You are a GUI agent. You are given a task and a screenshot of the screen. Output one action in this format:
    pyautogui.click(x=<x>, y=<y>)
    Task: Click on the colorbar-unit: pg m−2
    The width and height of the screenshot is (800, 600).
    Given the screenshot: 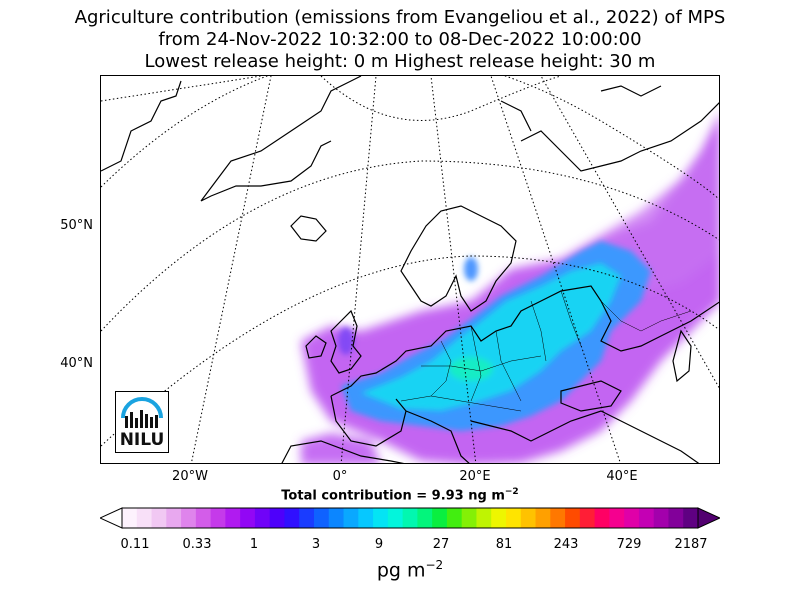 What is the action you would take?
    pyautogui.click(x=400, y=569)
    